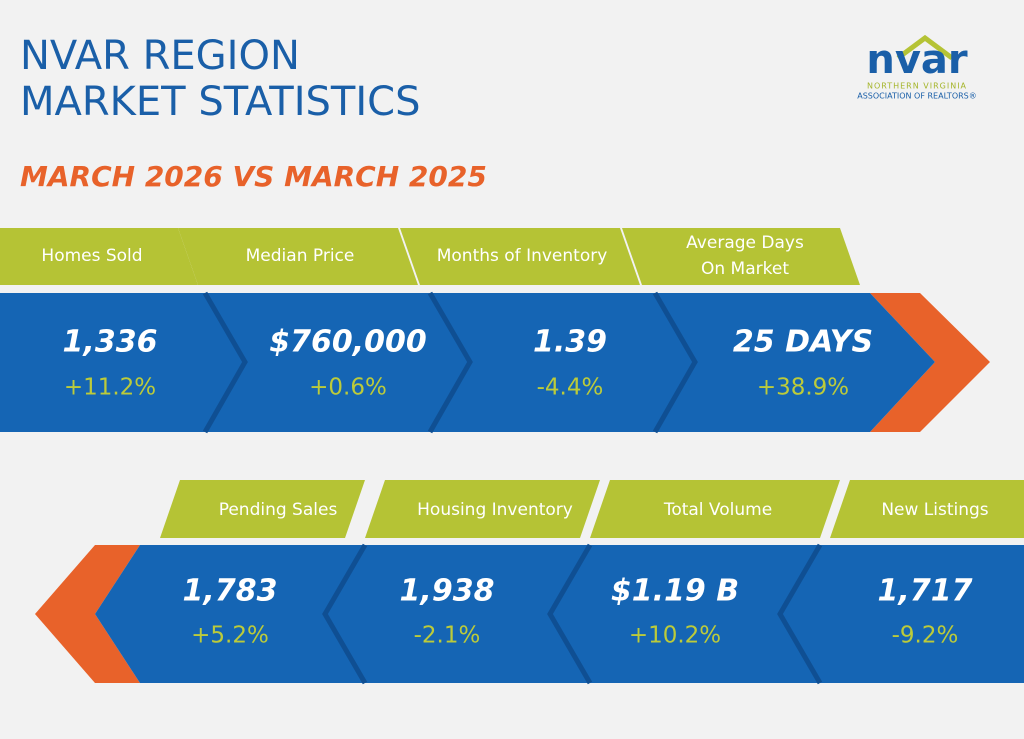 The image size is (1024, 739). I want to click on stat-change: -2.1%, so click(447, 636).